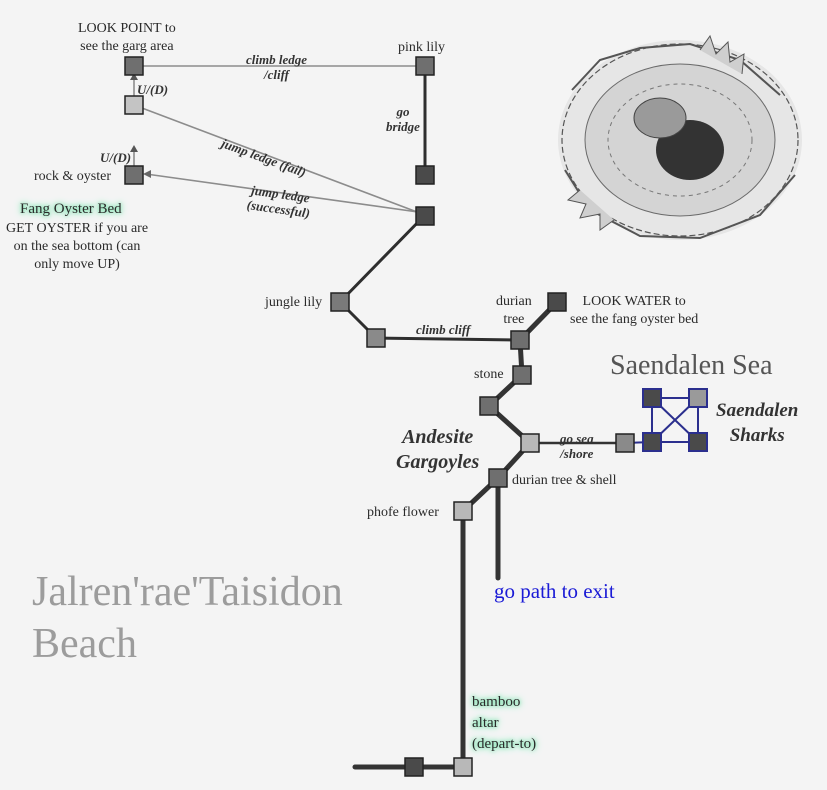  Describe the element at coordinates (340, 302) in the screenshot. I see `room-jungle-lily` at that location.